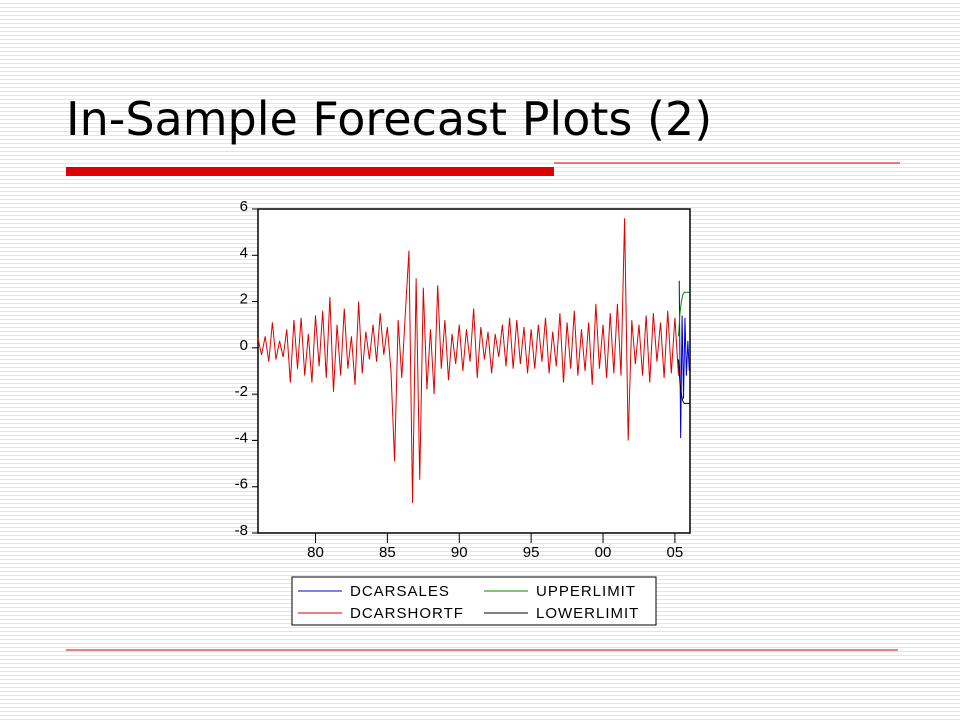 This screenshot has height=720, width=960. Describe the element at coordinates (241, 530) in the screenshot. I see `y-tick-label: -8` at that location.